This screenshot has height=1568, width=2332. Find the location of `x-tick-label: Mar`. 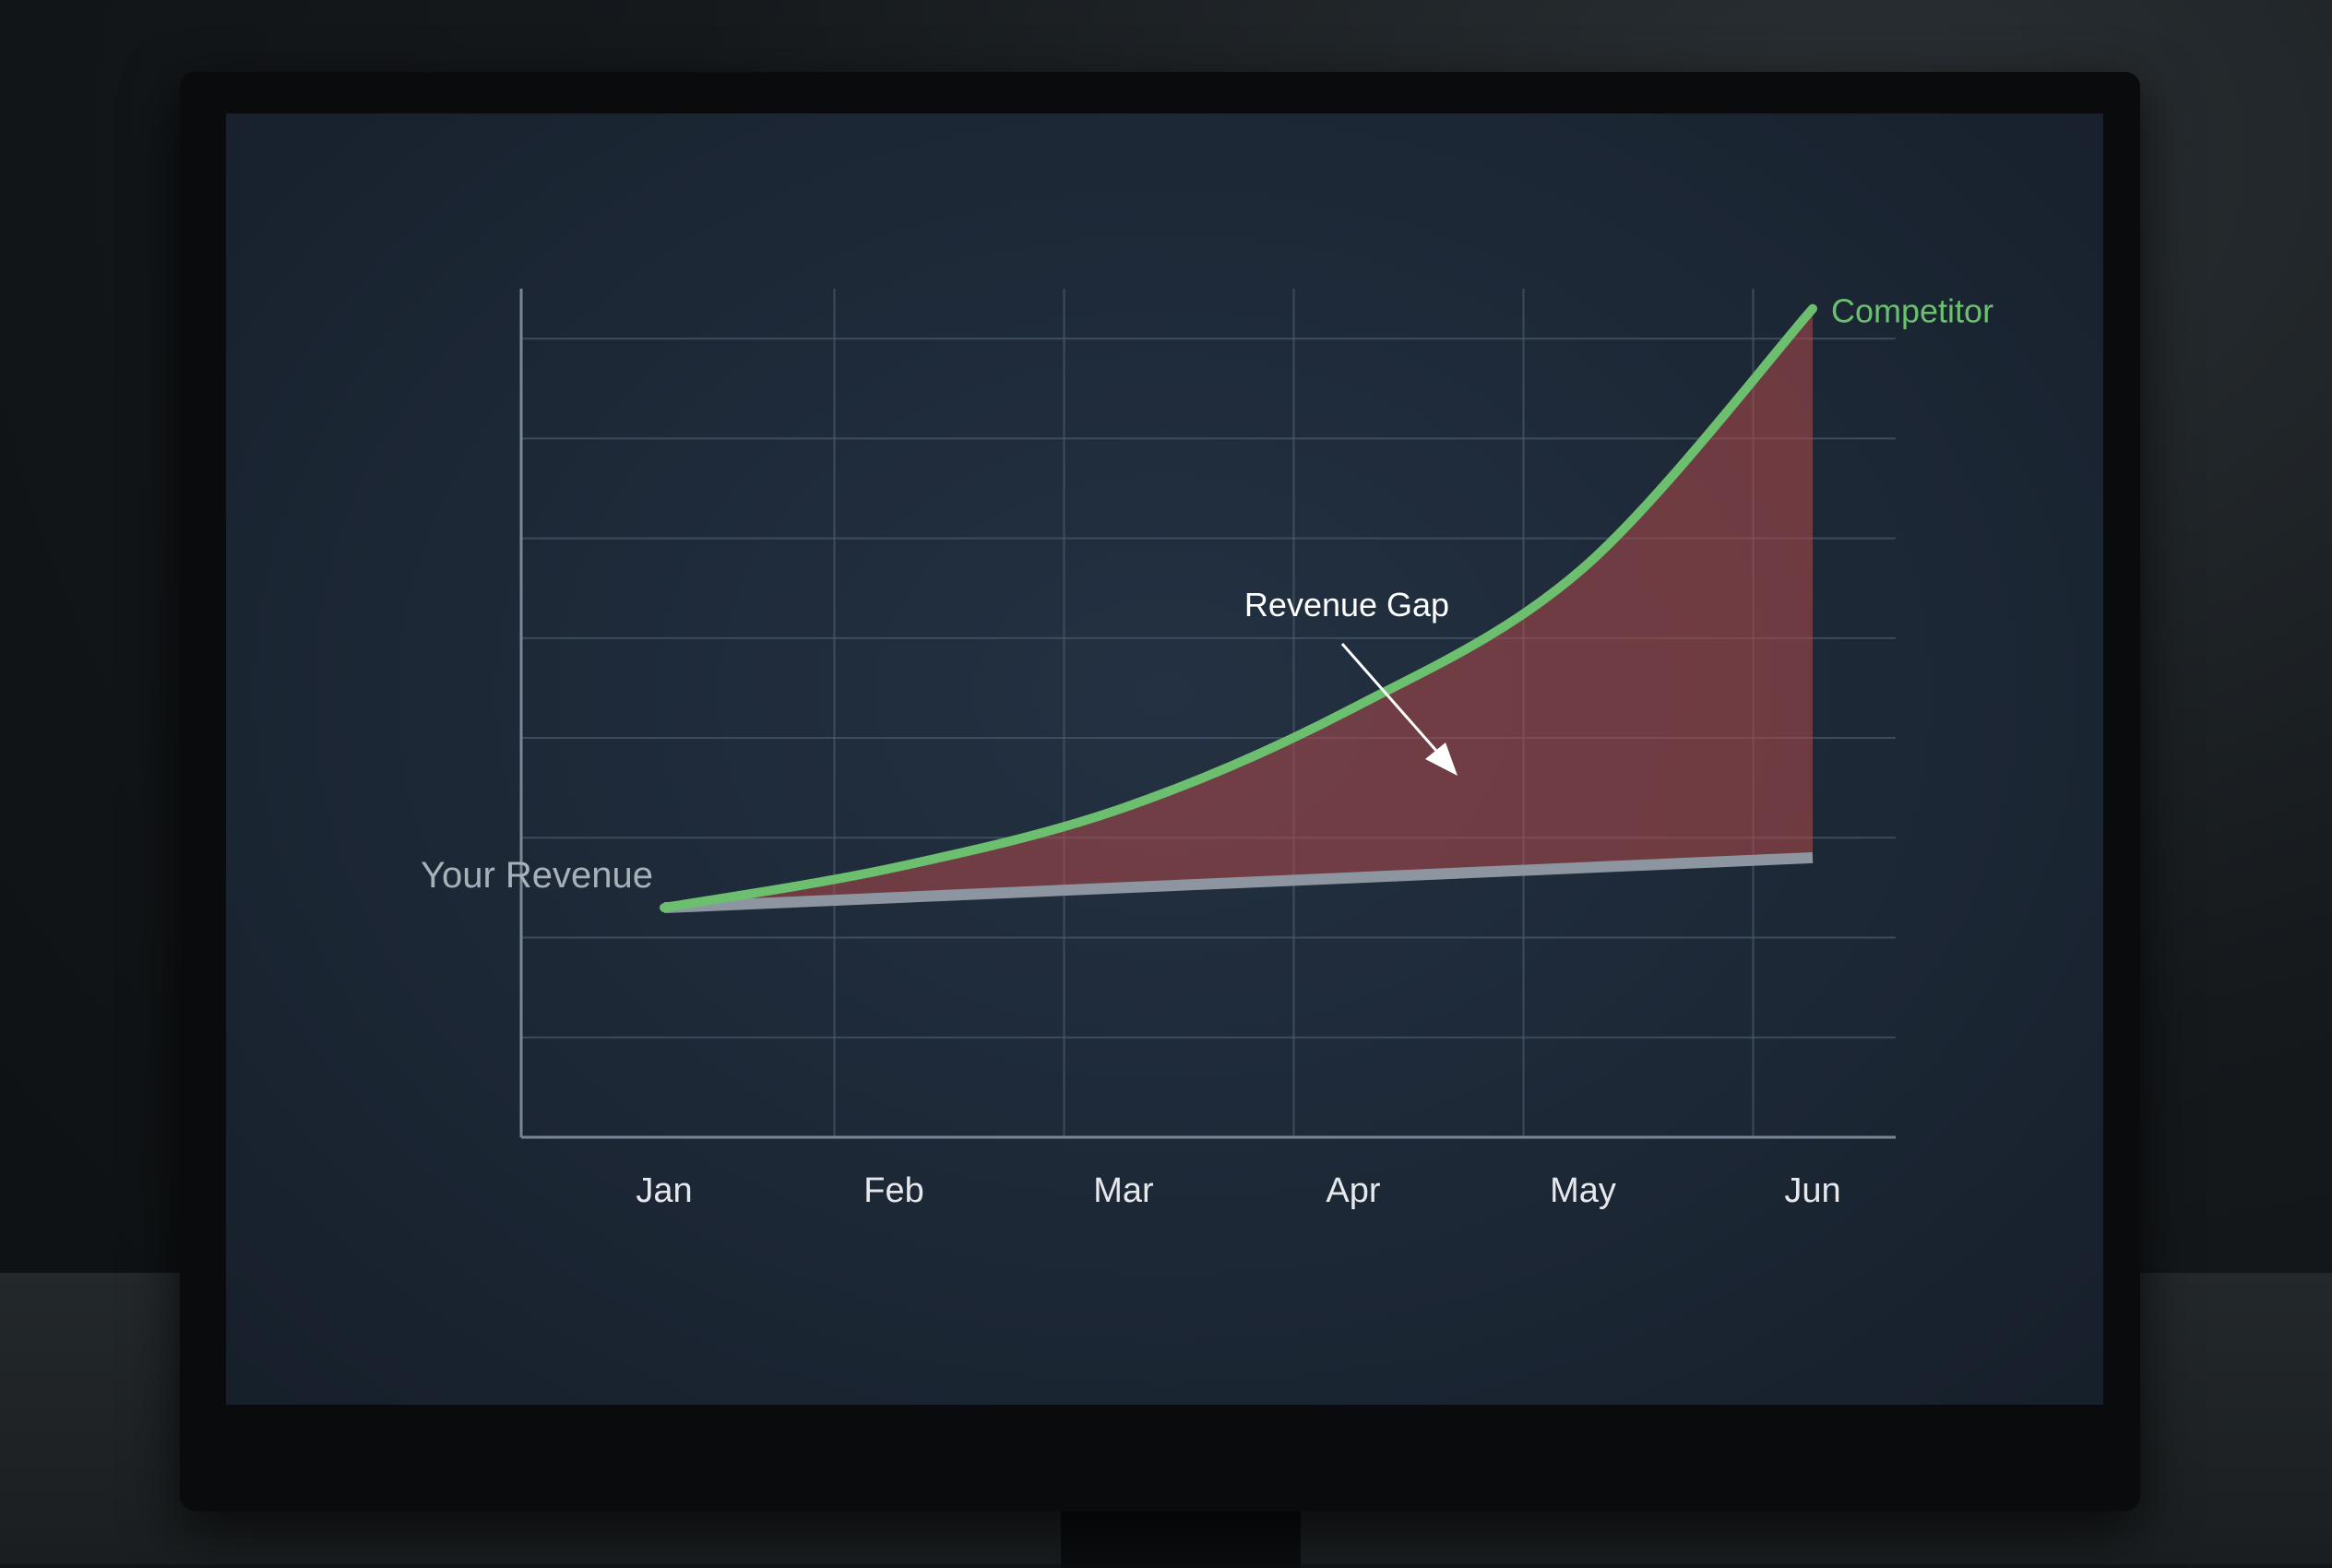

x-tick-label: Mar is located at coordinates (1123, 1190).